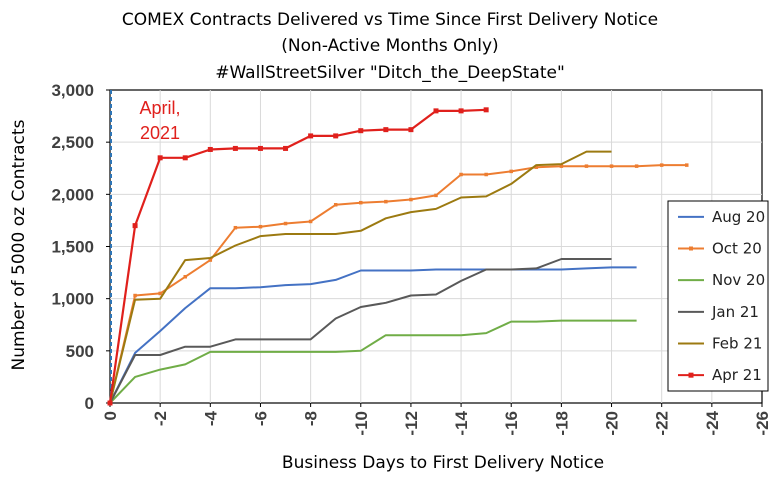 This screenshot has height=490, width=779. What do you see at coordinates (443, 463) in the screenshot?
I see `x-axis-label: Business Days to First Delivery Notice` at bounding box center [443, 463].